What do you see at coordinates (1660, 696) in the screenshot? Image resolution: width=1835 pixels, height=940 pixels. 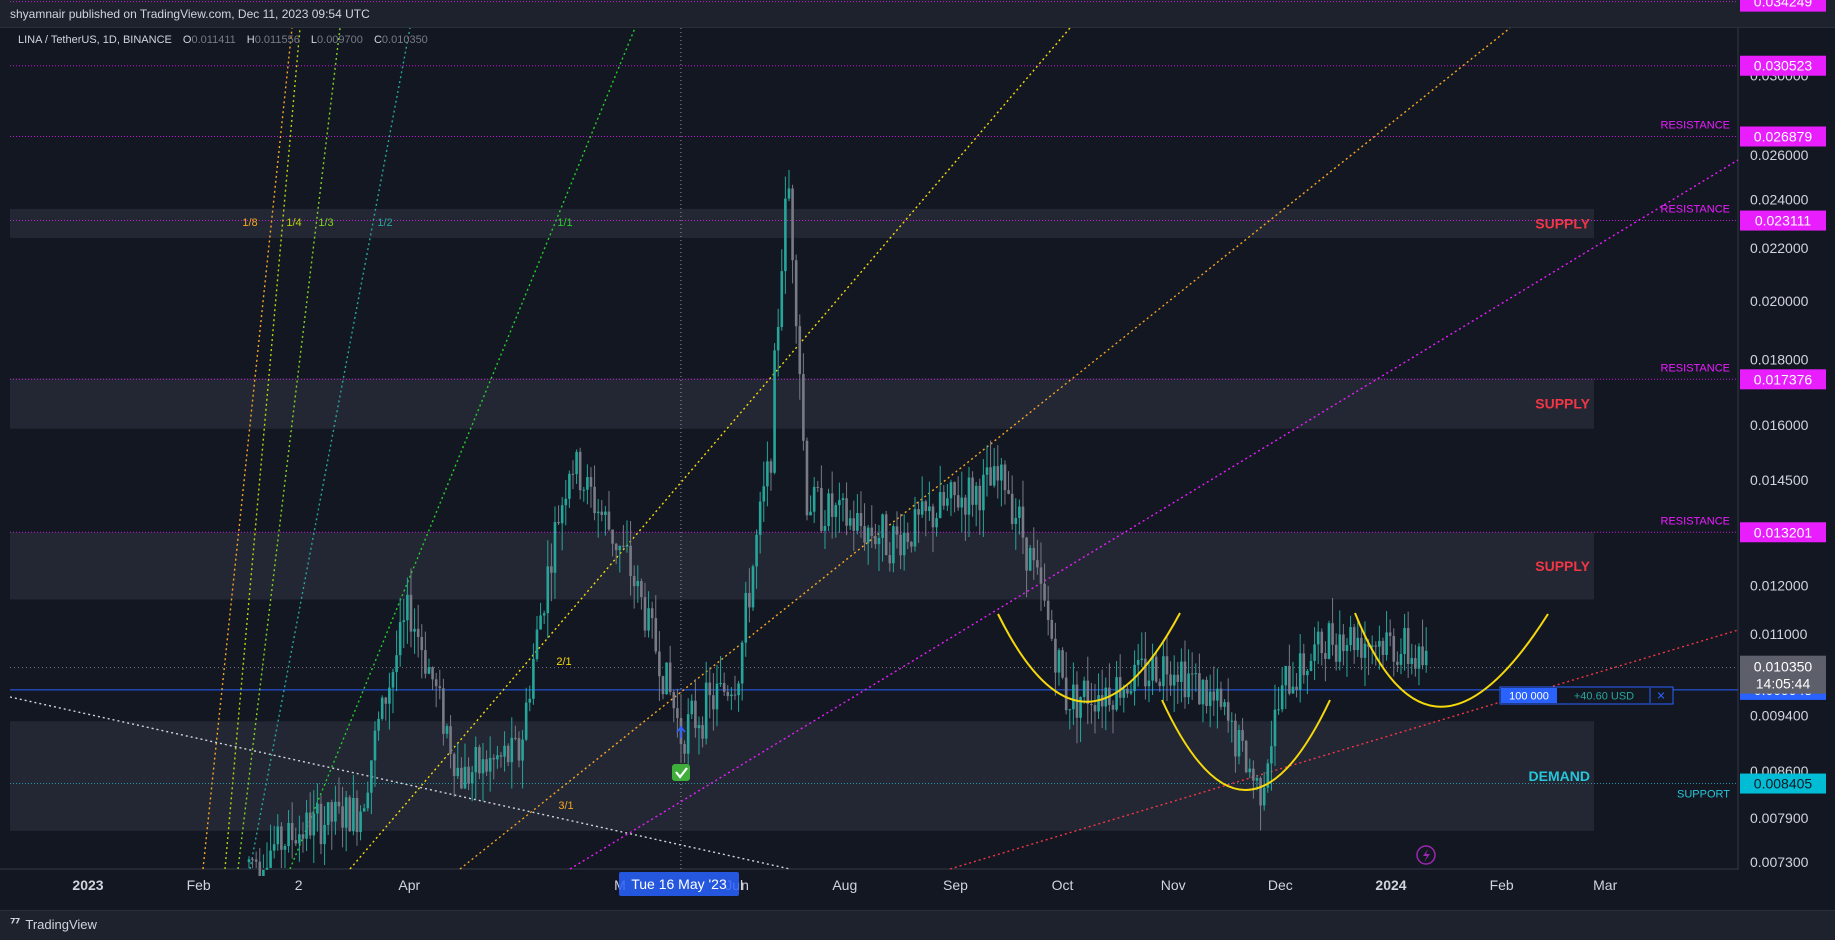 I see `position-close-button: ✕` at bounding box center [1660, 696].